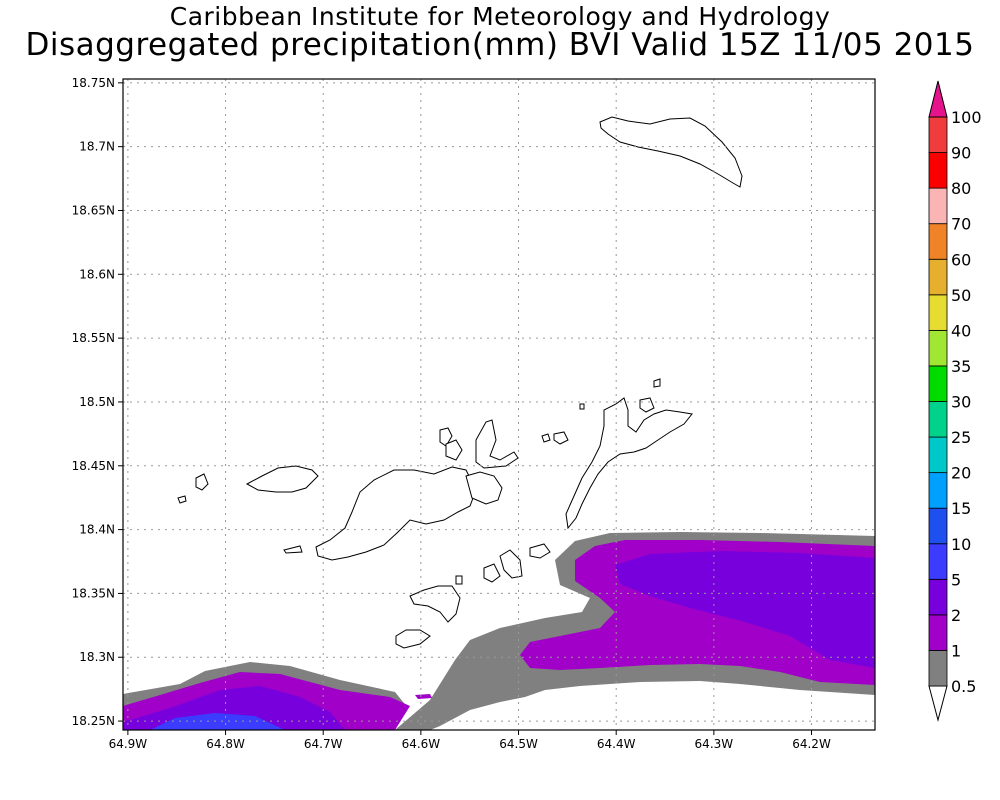 The width and height of the screenshot is (1000, 800). What do you see at coordinates (811, 744) in the screenshot?
I see `lon-tick-label: 64.2W` at bounding box center [811, 744].